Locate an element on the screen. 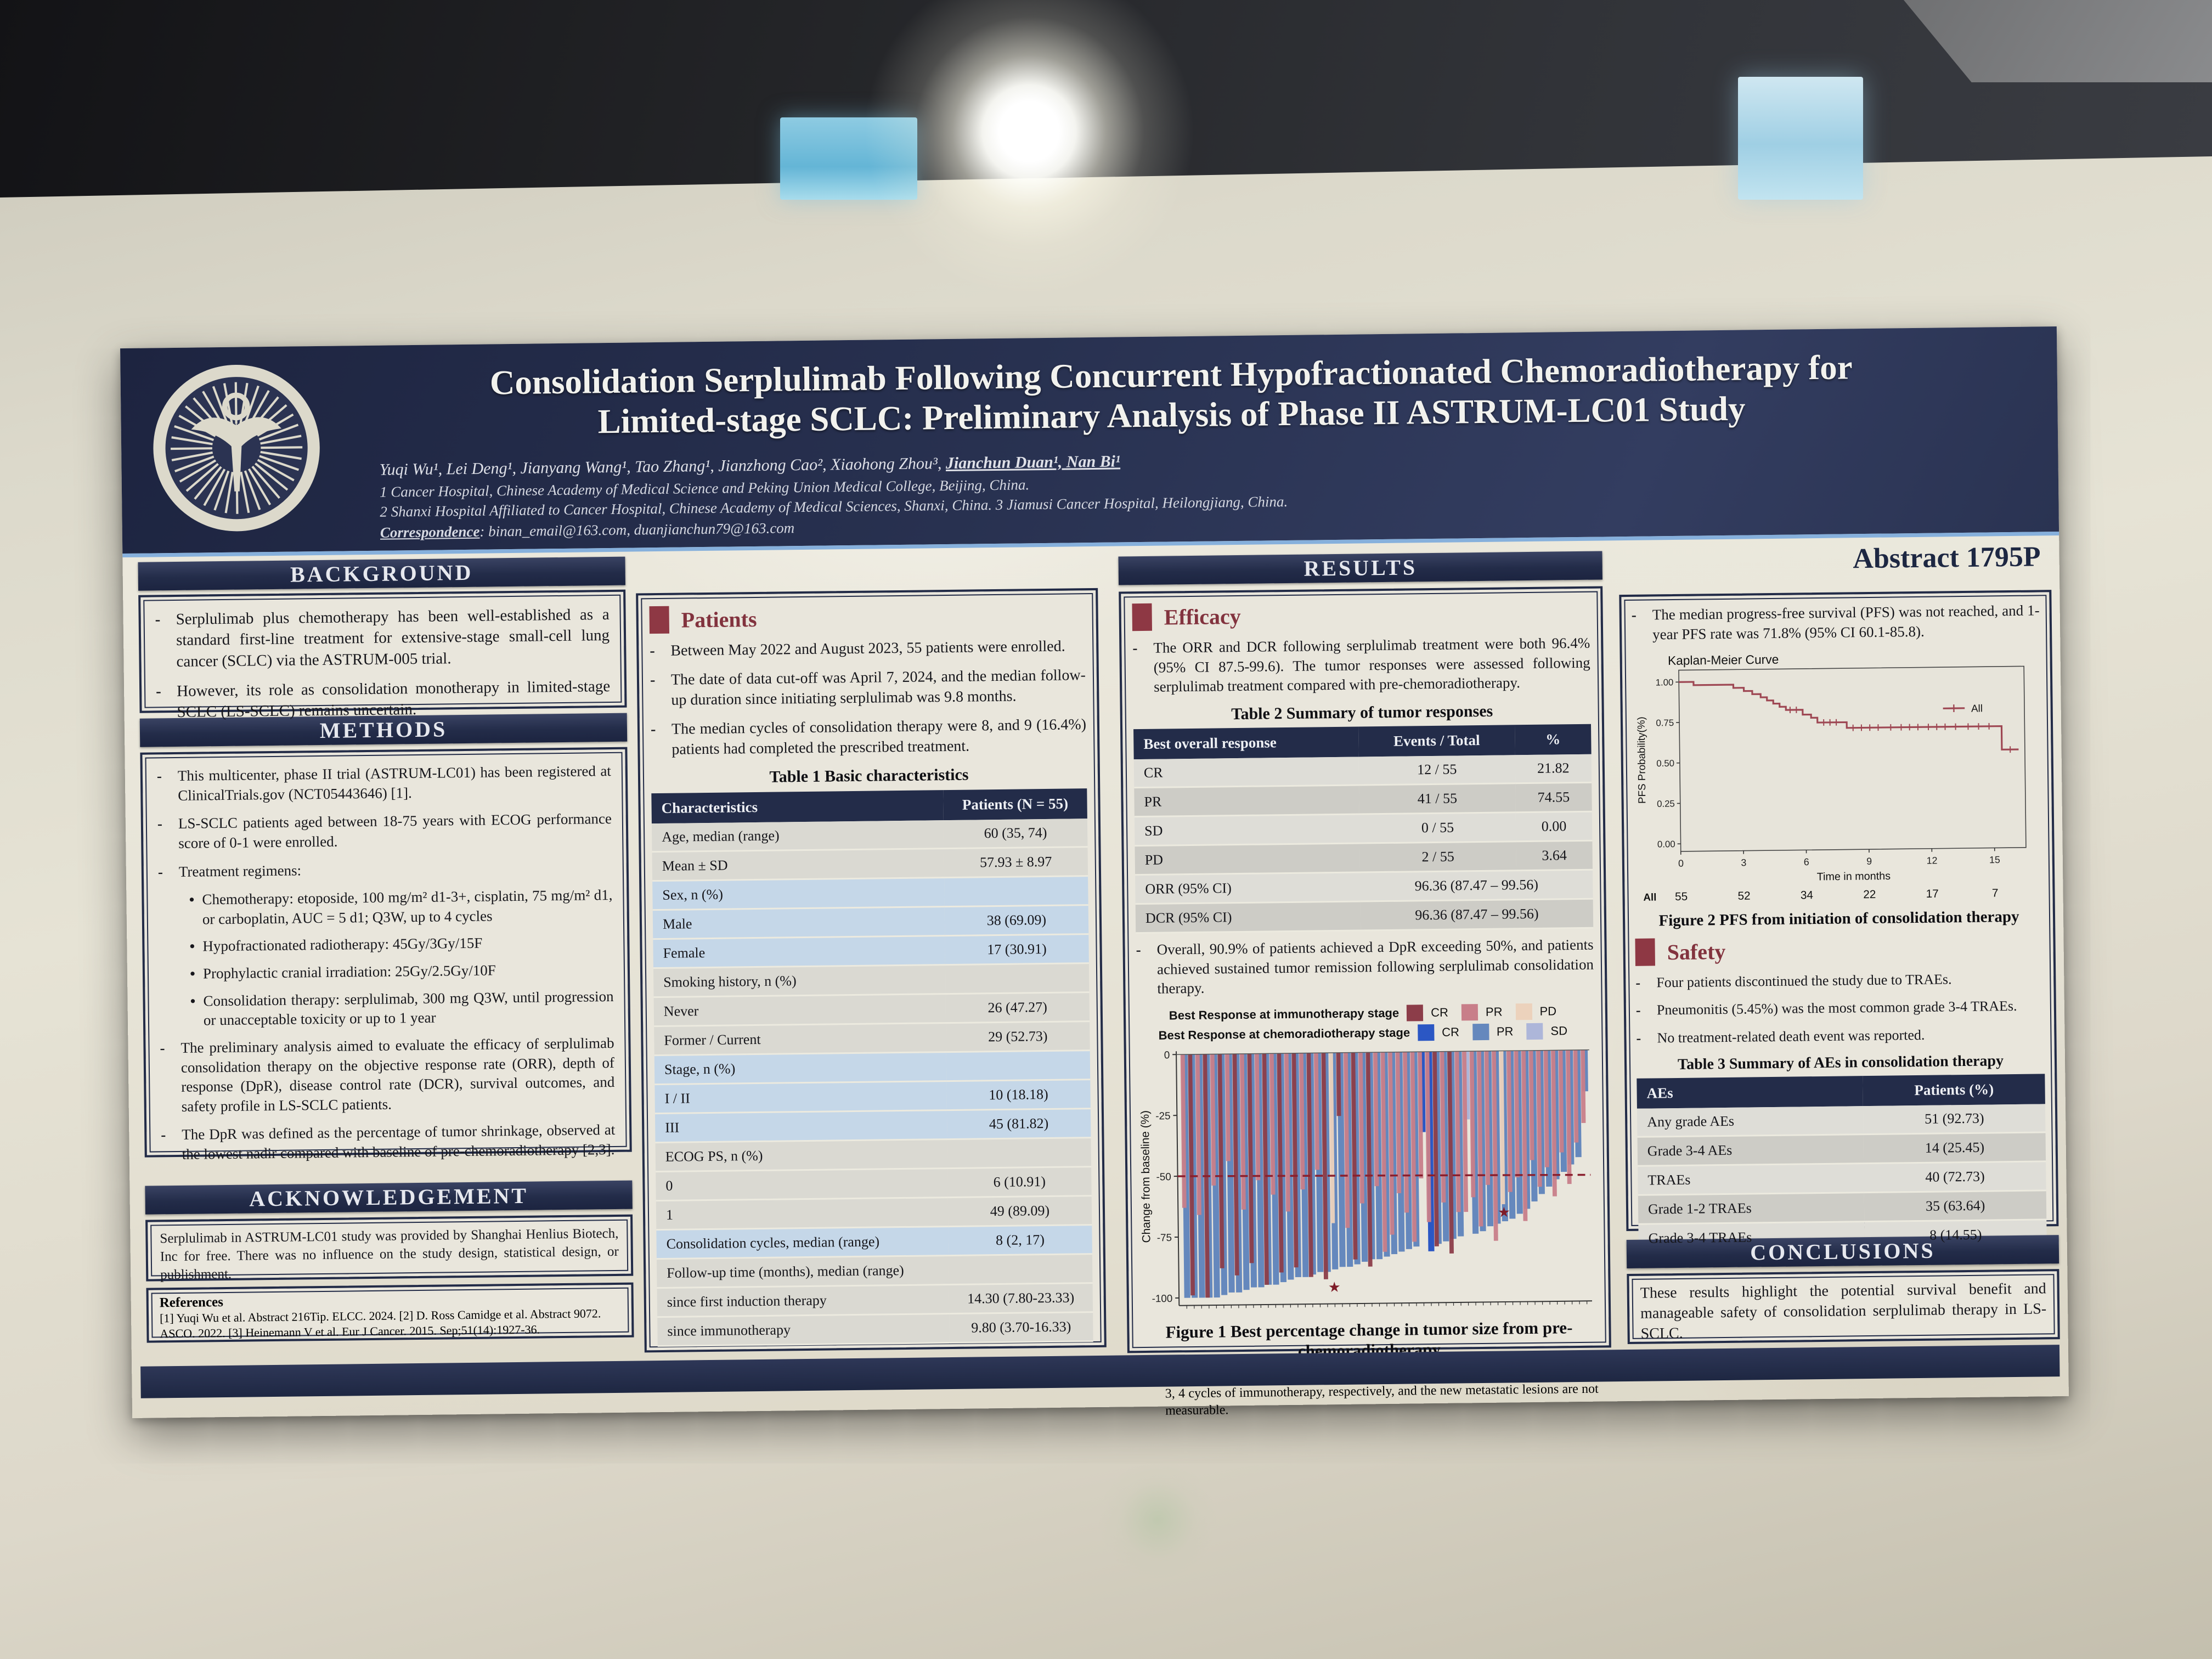  table-cell: 40 (72.73) is located at coordinates (1955, 1177).